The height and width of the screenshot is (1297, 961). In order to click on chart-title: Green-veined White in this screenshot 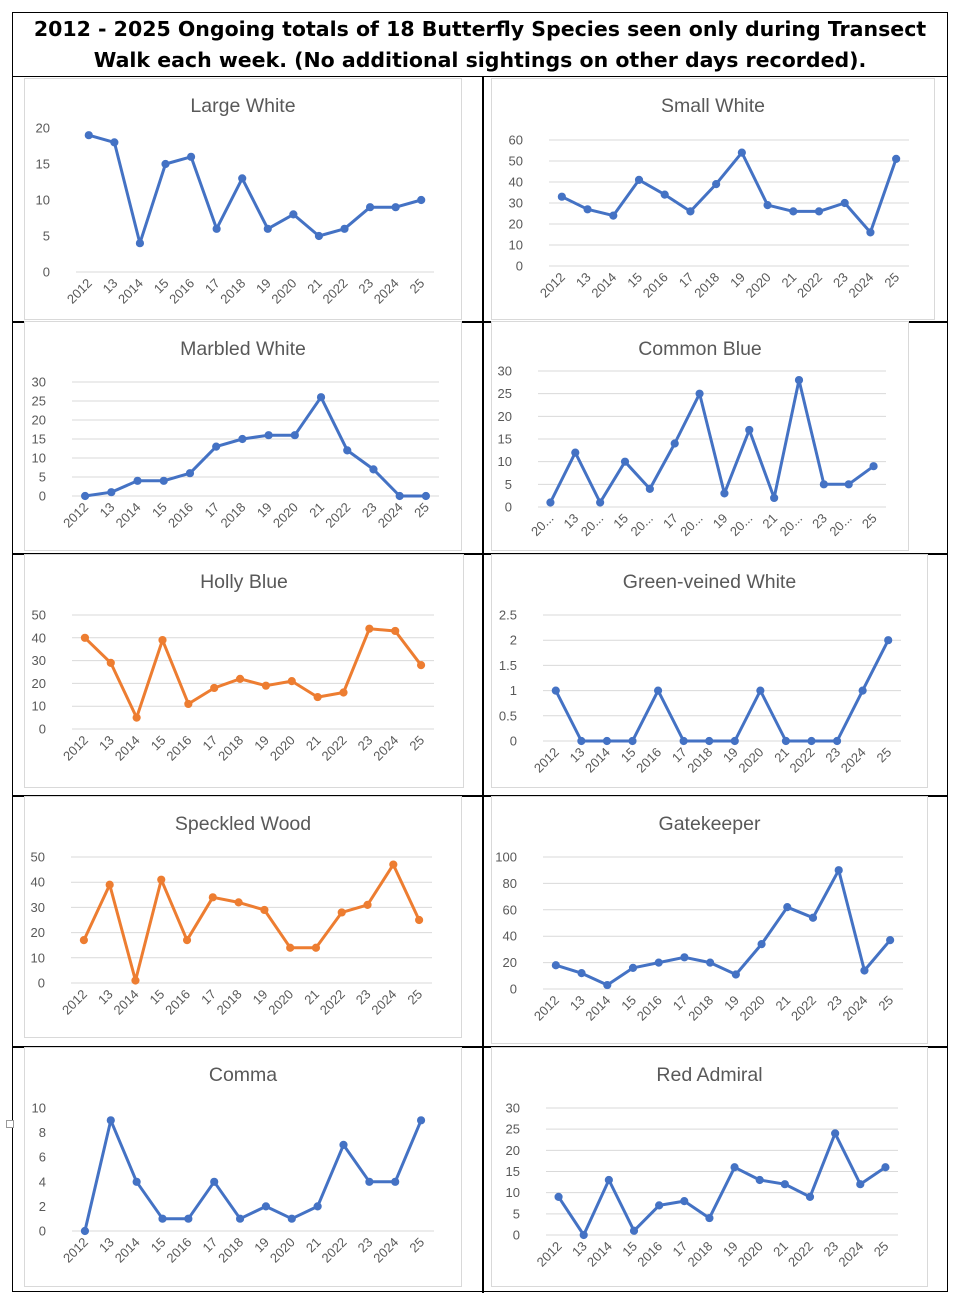, I will do `click(709, 582)`.